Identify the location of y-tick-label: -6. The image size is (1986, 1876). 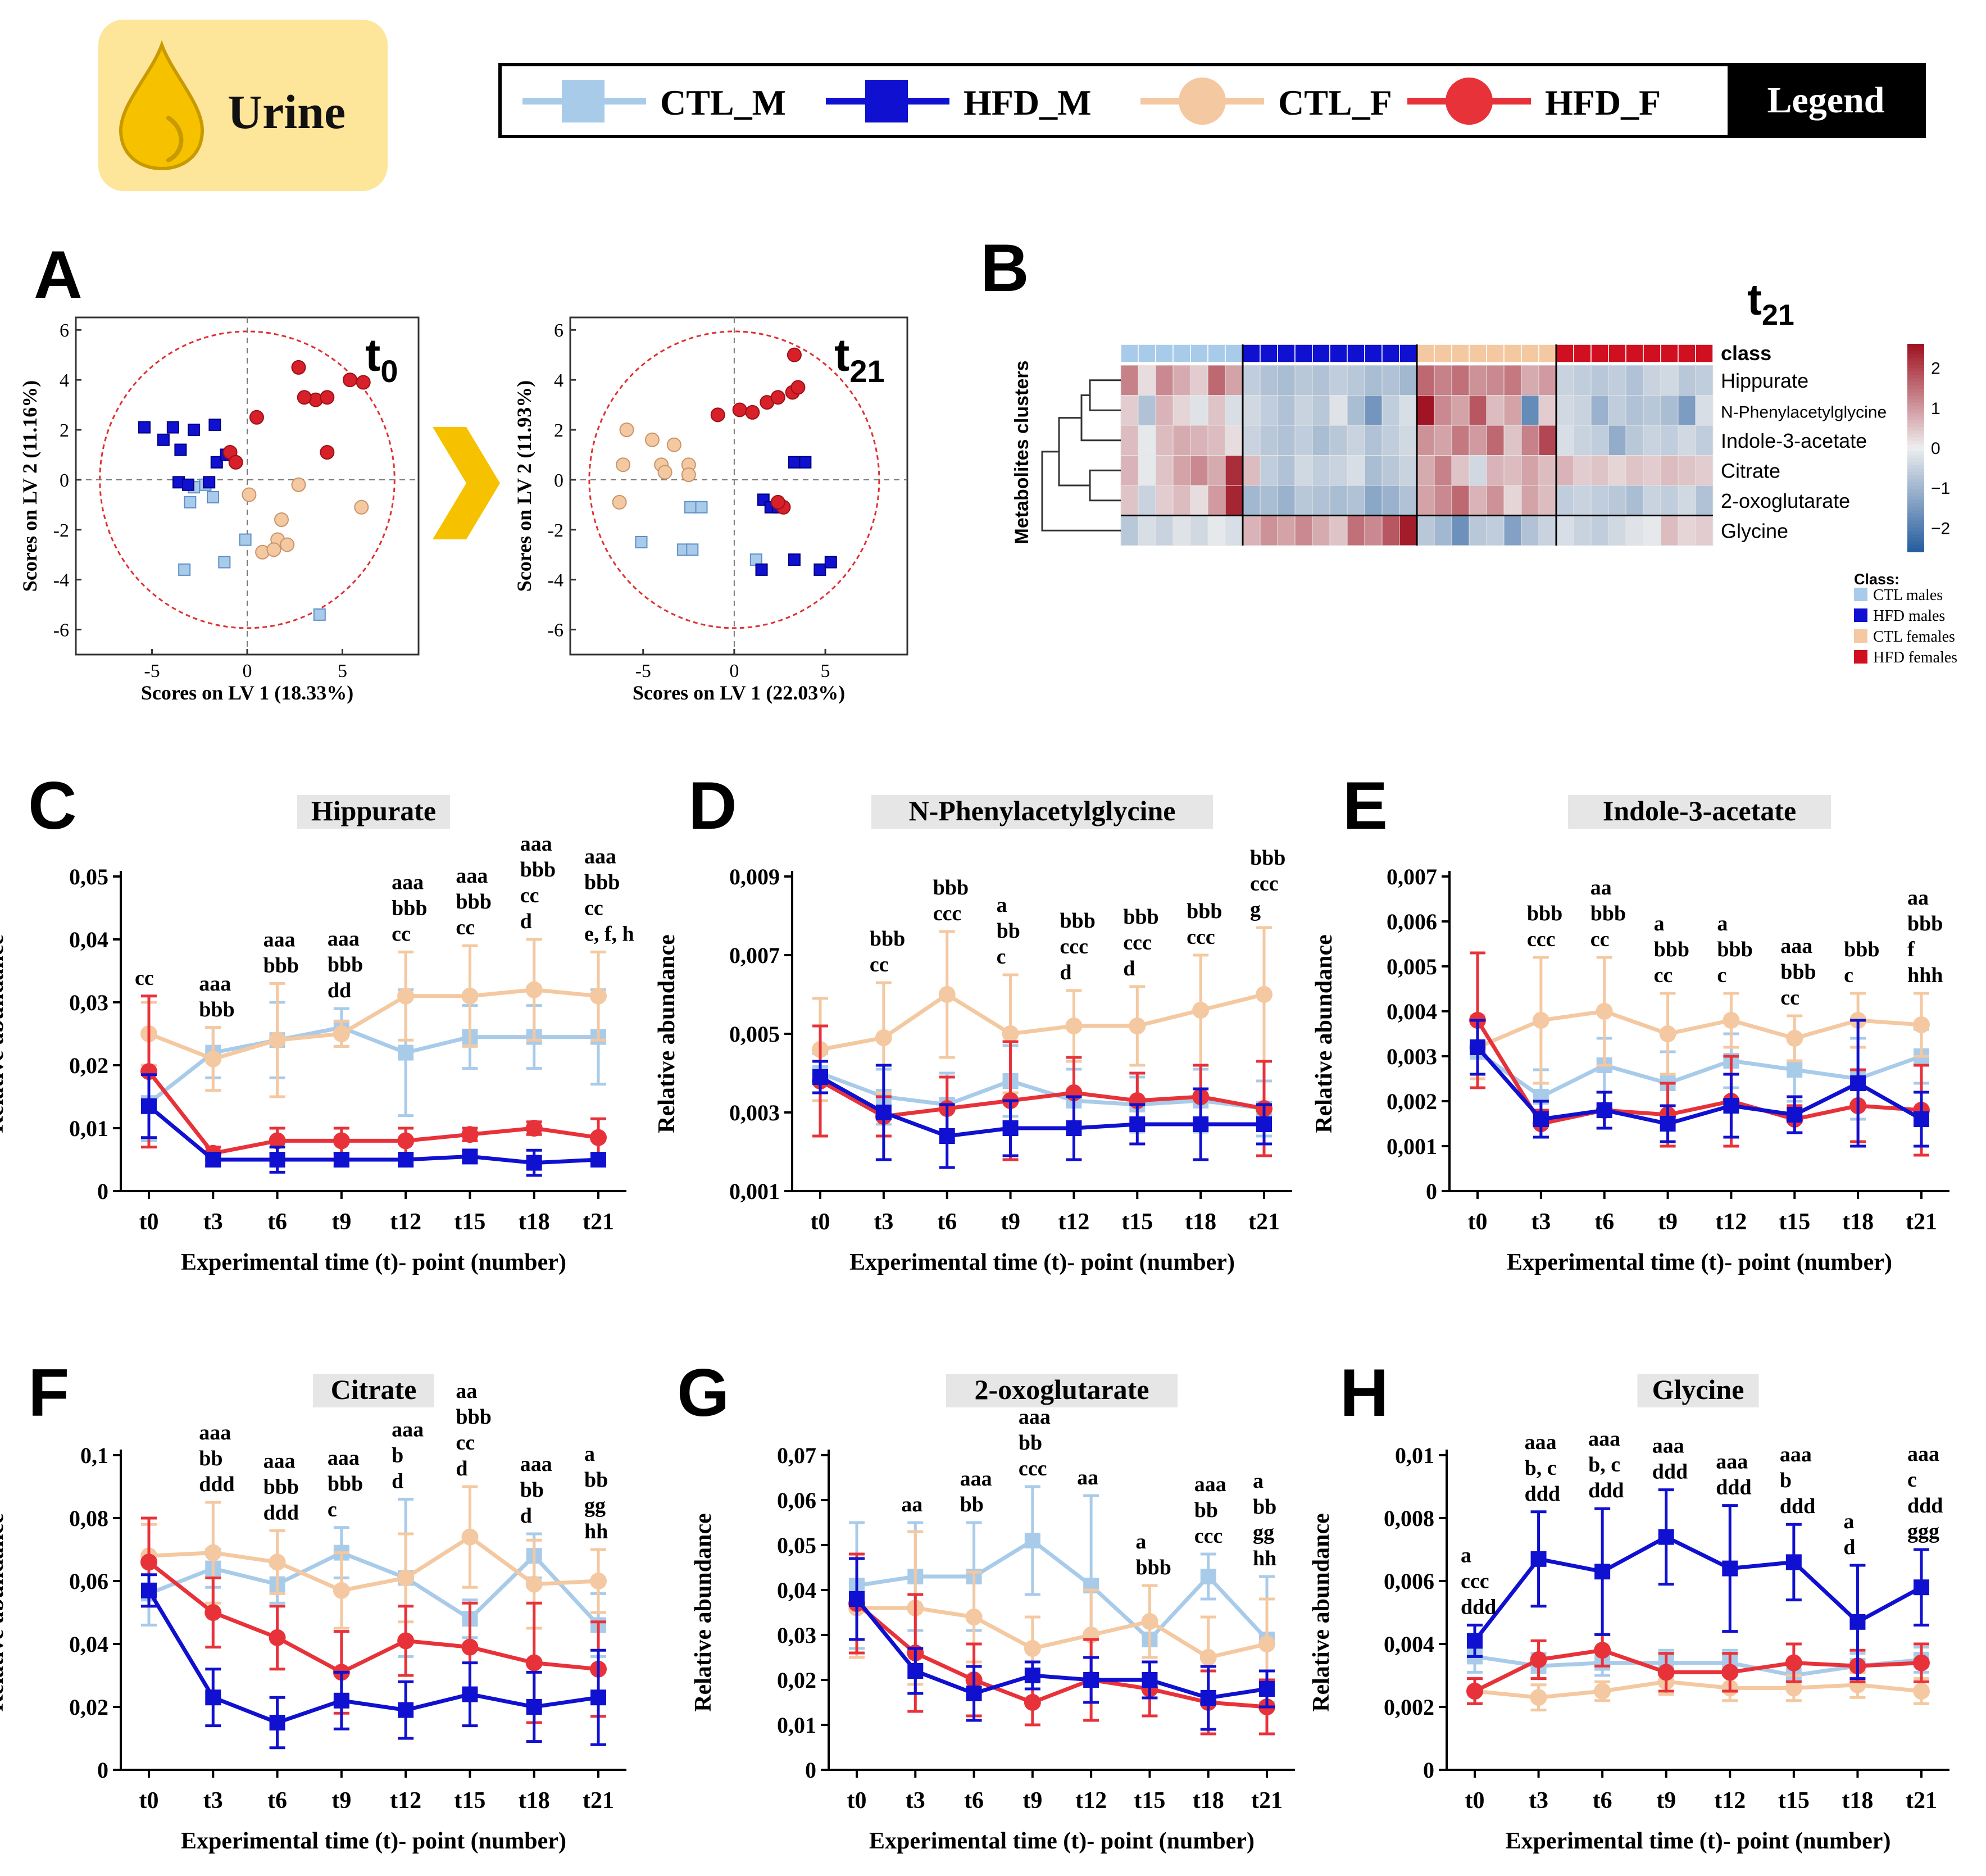
(555, 631).